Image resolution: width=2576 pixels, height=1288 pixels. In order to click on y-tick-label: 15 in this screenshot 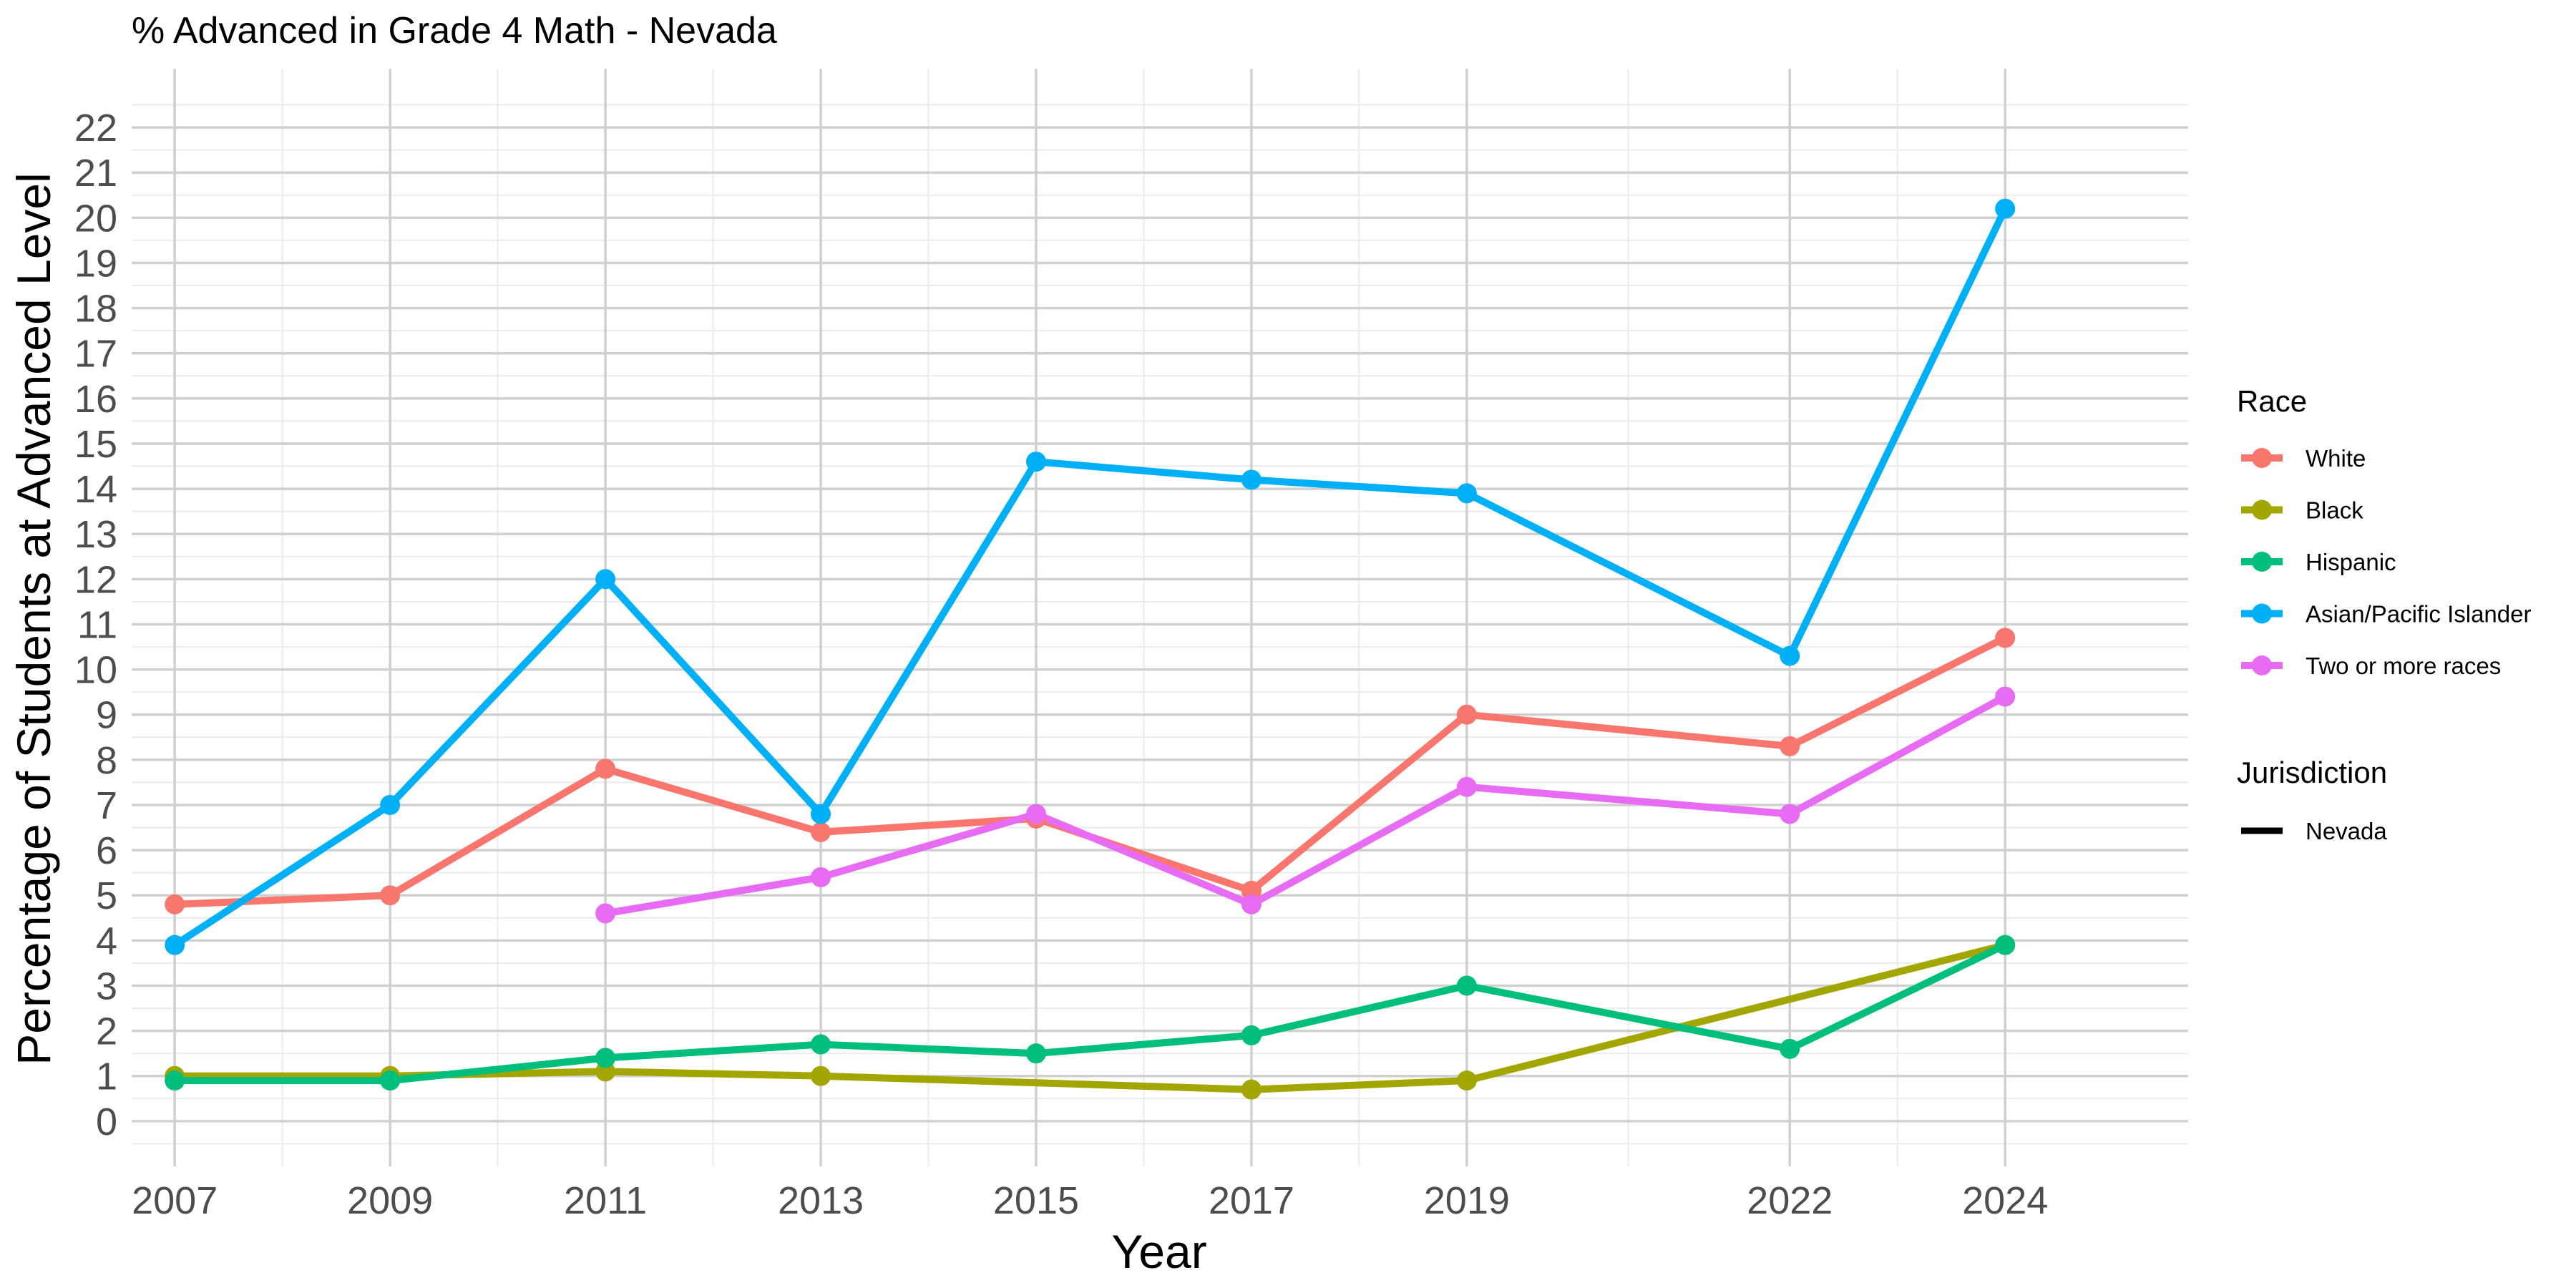, I will do `click(95, 444)`.